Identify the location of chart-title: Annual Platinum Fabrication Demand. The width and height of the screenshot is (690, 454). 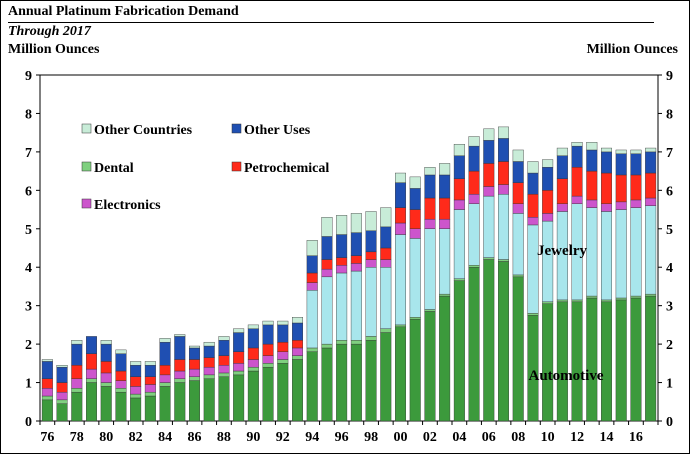
(123, 11).